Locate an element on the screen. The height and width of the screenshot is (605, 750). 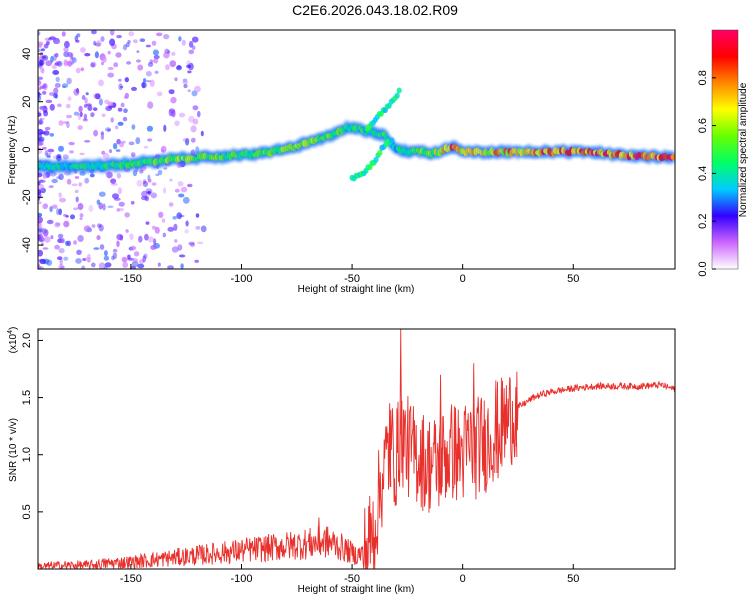
snr-x-tick-label: 50 is located at coordinates (573, 579).